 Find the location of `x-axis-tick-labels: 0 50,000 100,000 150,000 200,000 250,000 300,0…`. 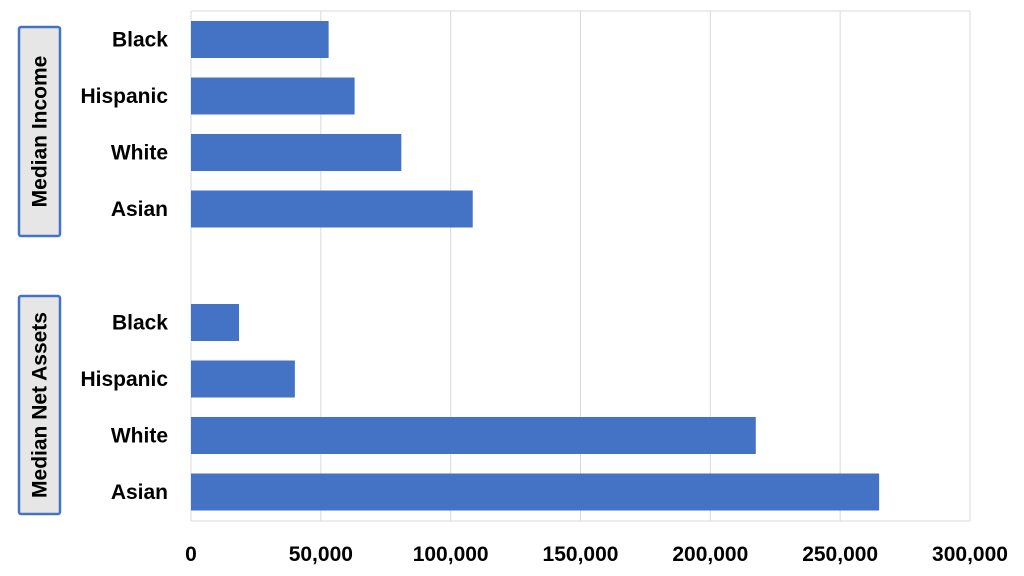

x-axis-tick-labels: 0 50,000 100,000 150,000 200,000 250,000 300,0… is located at coordinates (596, 554).